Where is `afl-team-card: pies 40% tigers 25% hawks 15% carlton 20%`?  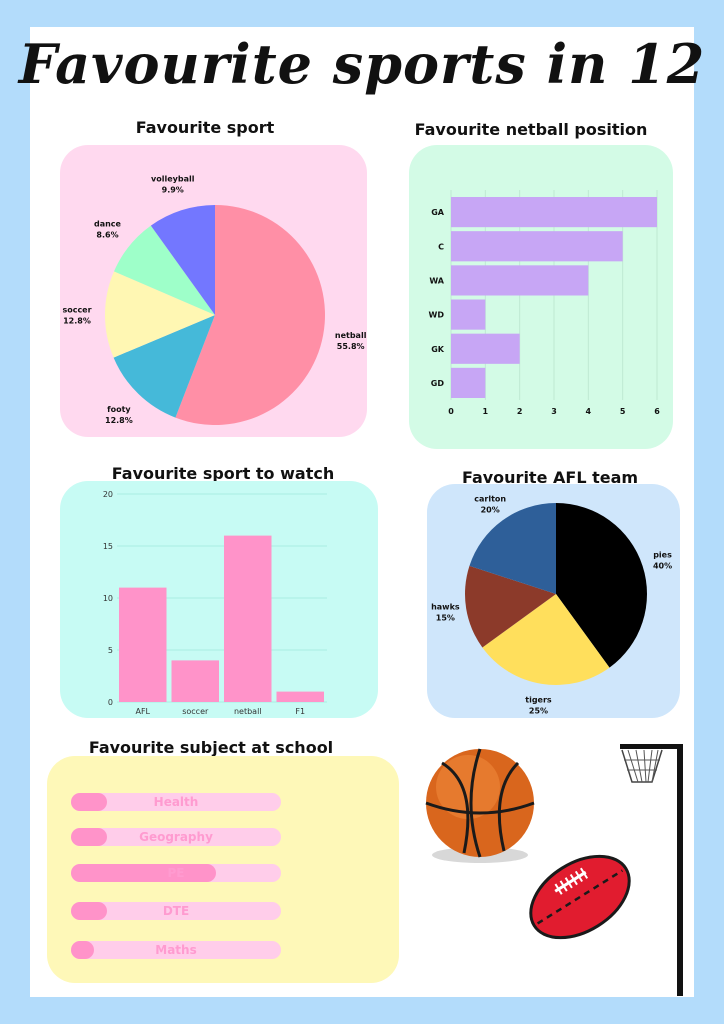
afl-team-card: pies 40% tigers 25% hawks 15% carlton 20% is located at coordinates (553, 601).